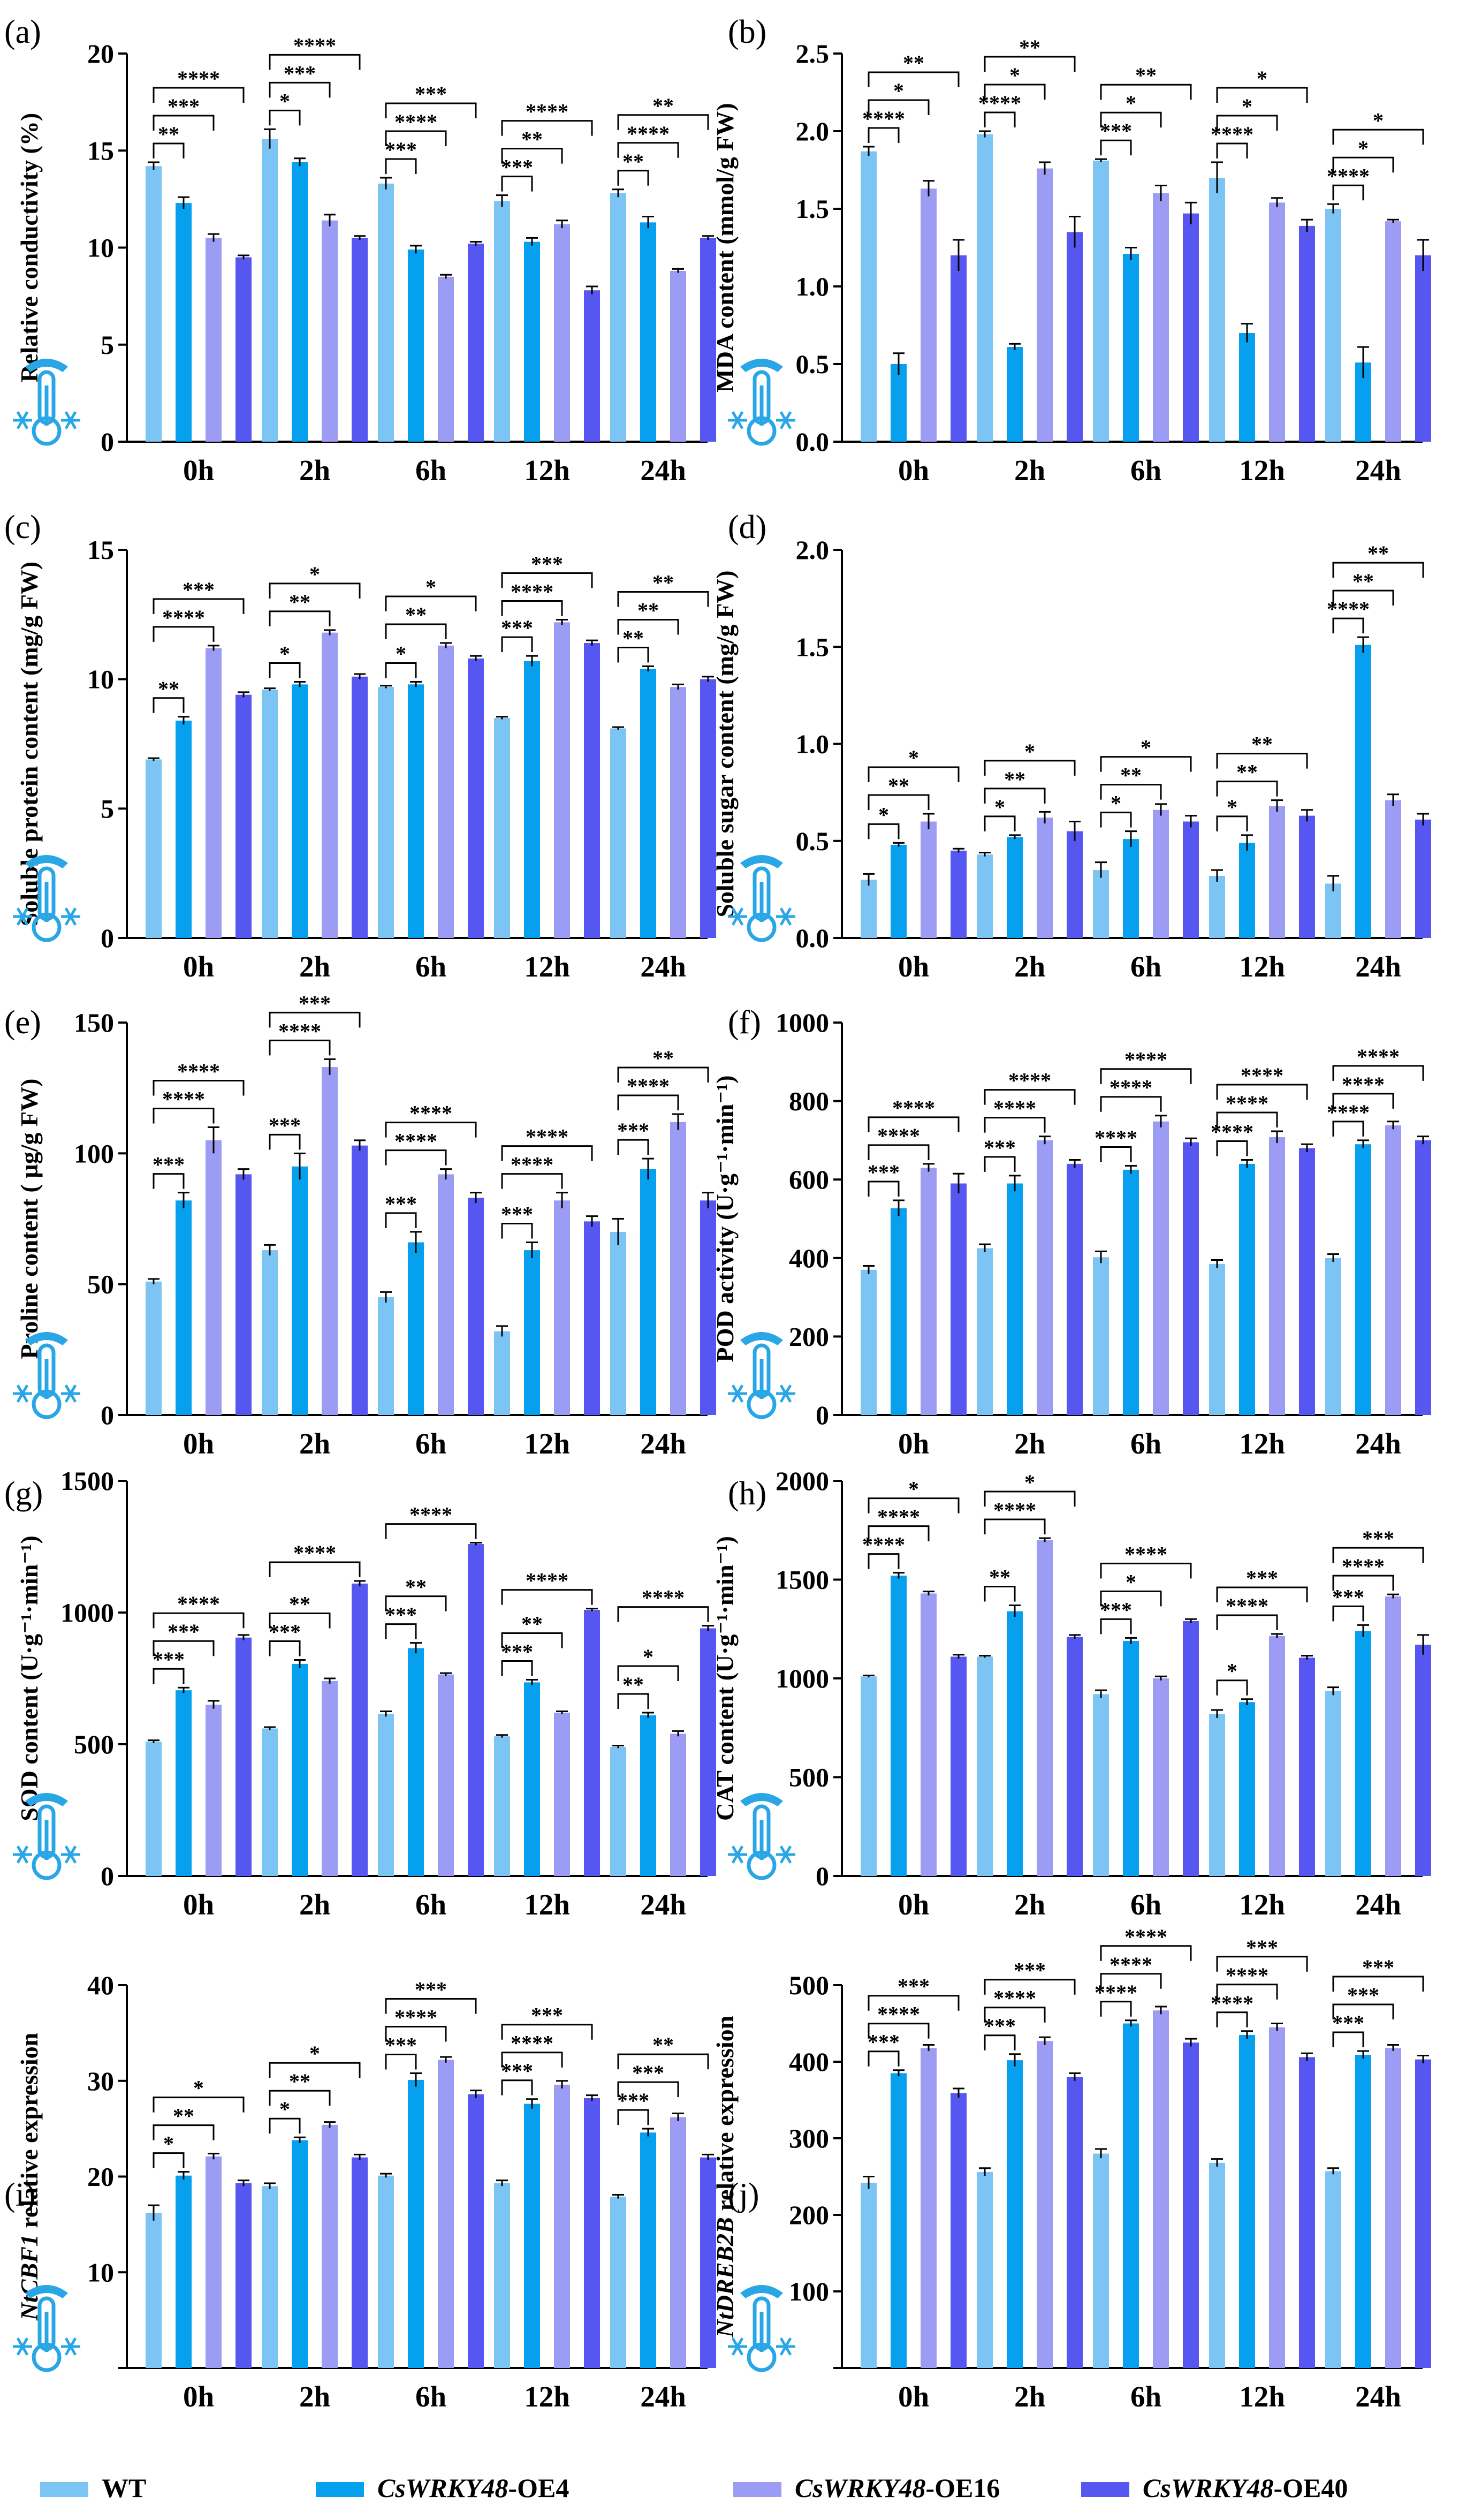 The height and width of the screenshot is (2520, 1459). Describe the element at coordinates (87, 1481) in the screenshot. I see `y-tick-label: 1500` at that location.